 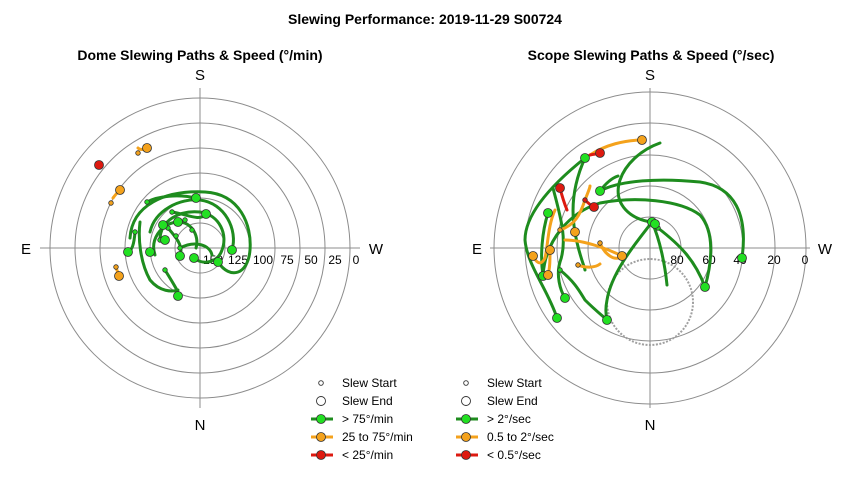 What do you see at coordinates (774, 260) in the screenshot?
I see `scope-radial-tick: 20` at bounding box center [774, 260].